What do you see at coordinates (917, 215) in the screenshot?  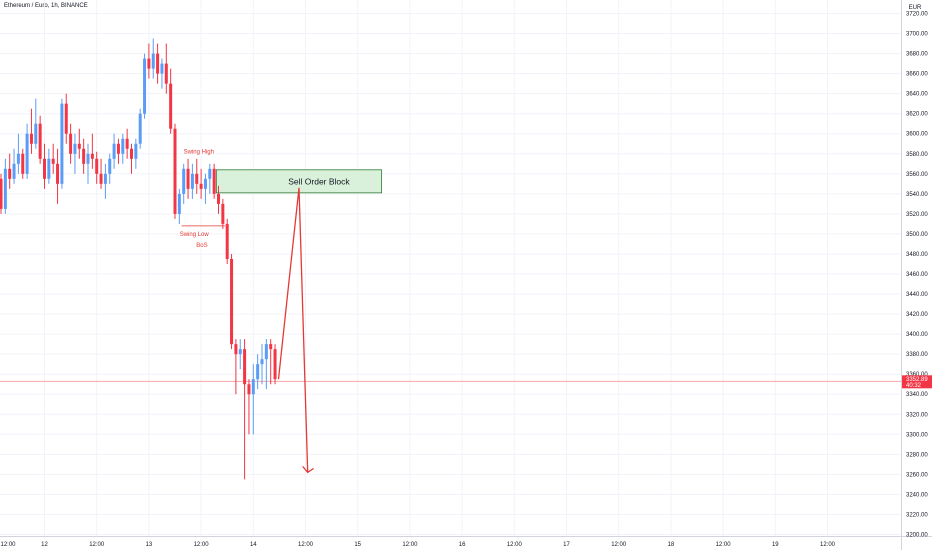 I see `y-tick-label: 3520.00` at bounding box center [917, 215].